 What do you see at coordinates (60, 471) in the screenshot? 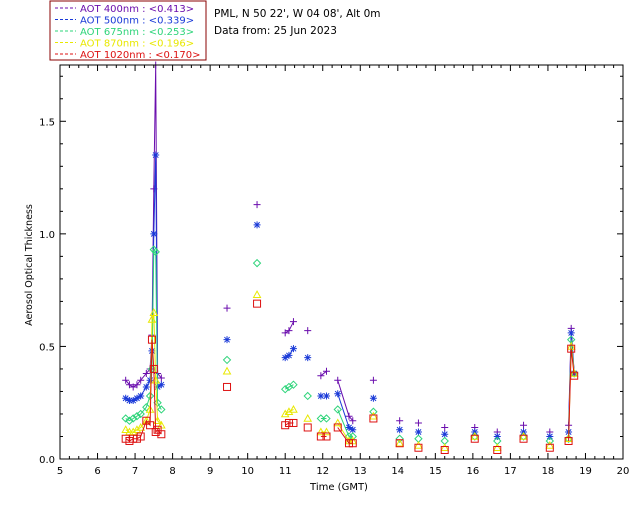
I see `x-tick-label: 5` at bounding box center [60, 471].